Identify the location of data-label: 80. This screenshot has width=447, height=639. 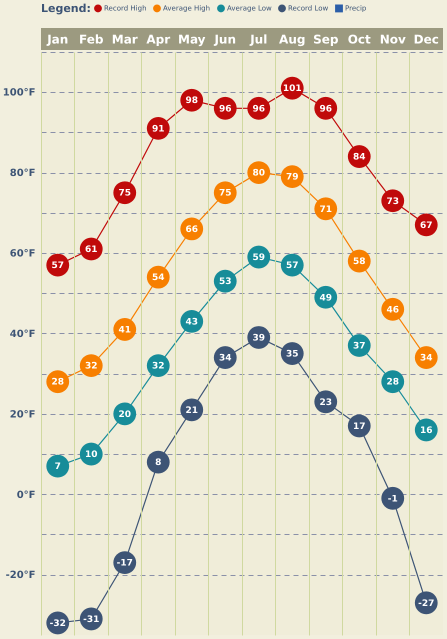
(259, 173).